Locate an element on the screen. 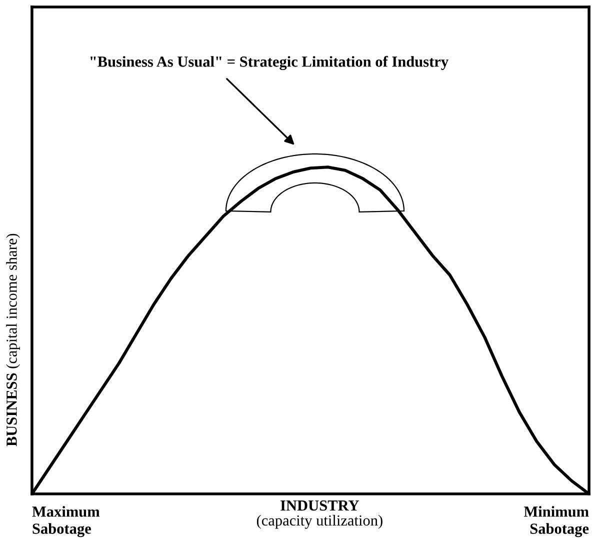  text: Minimum Sabotage is located at coordinates (556, 522).